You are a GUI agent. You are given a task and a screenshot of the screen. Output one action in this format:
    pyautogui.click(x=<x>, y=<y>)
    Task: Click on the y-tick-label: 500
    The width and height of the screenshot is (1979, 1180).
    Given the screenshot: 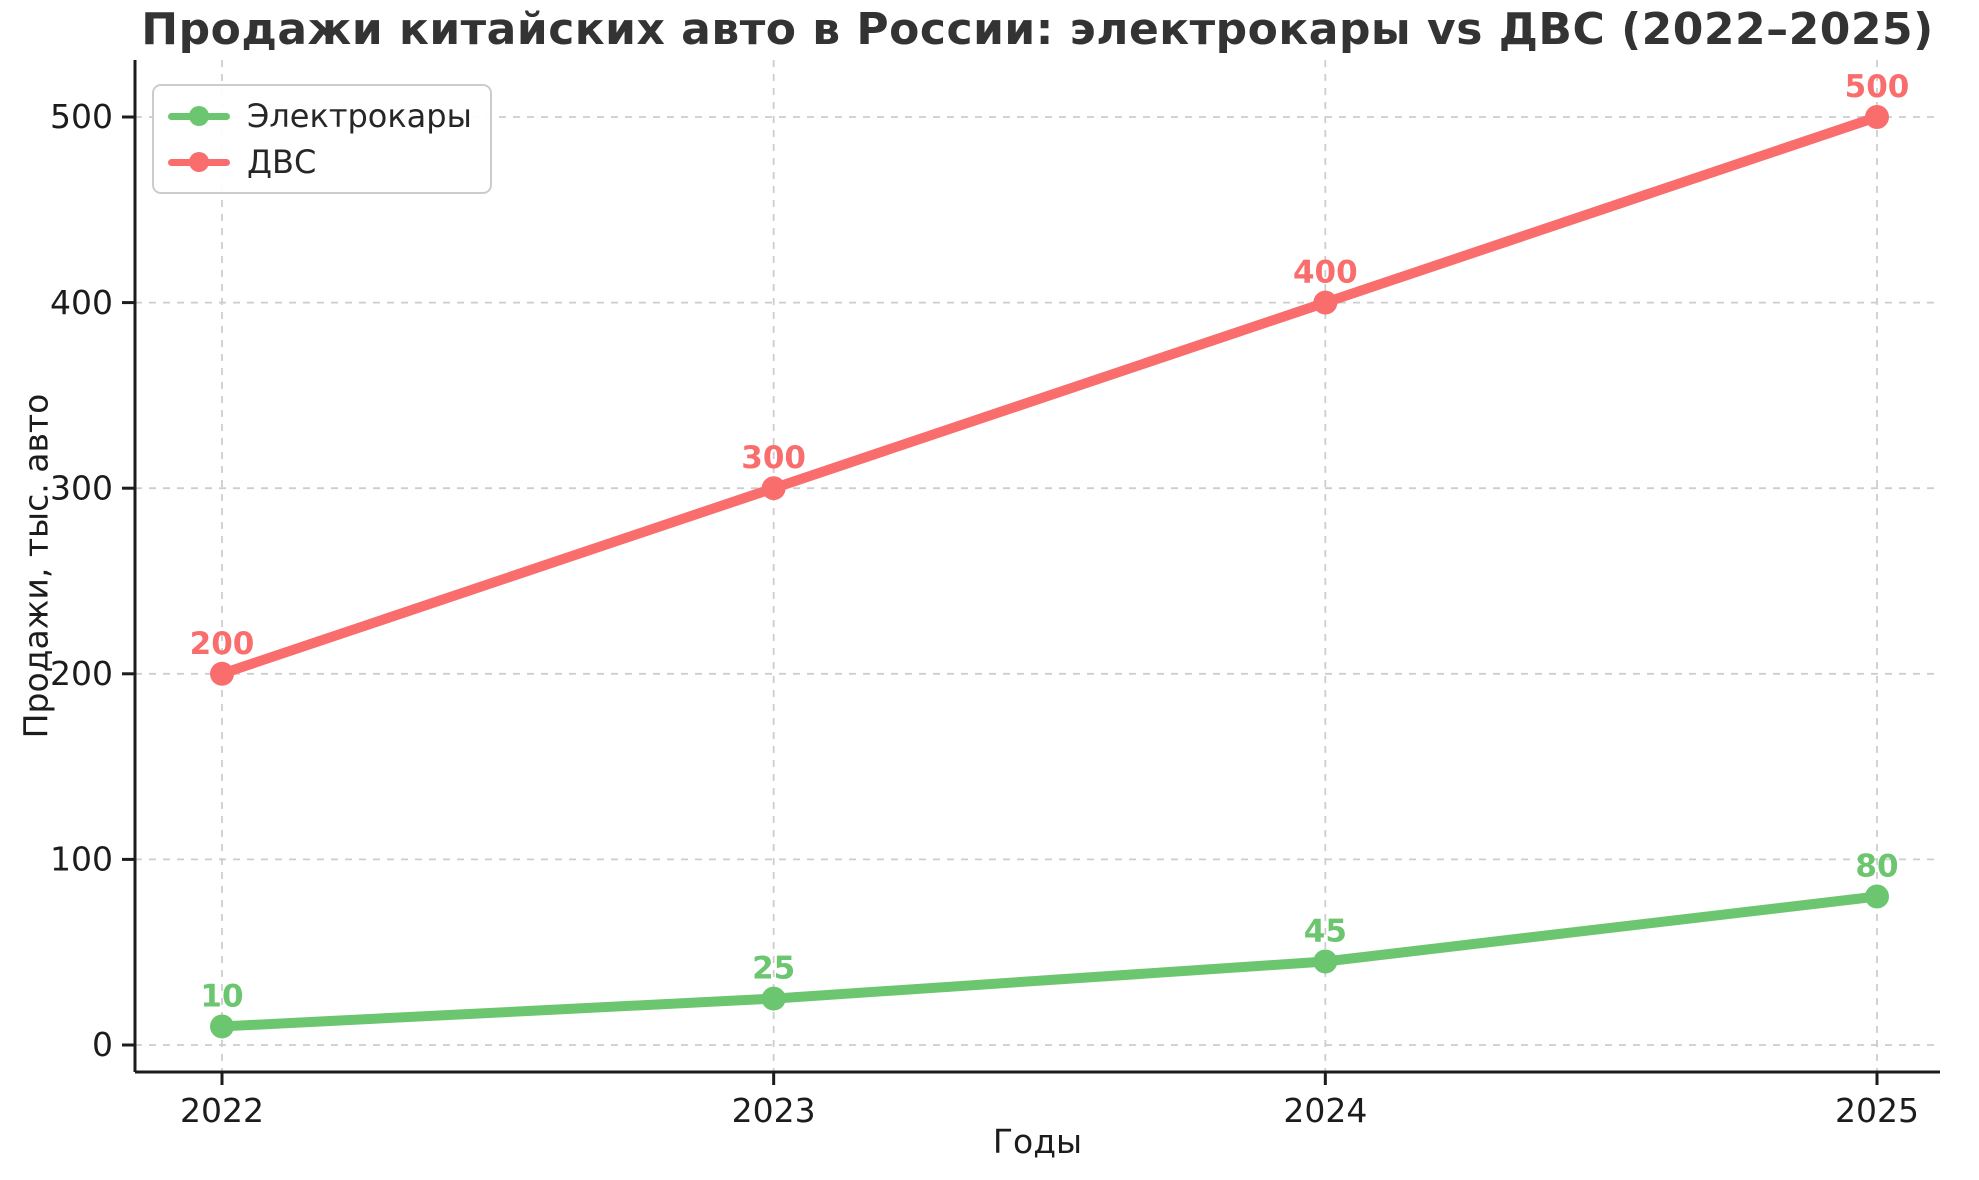 What is the action you would take?
    pyautogui.click(x=81, y=116)
    